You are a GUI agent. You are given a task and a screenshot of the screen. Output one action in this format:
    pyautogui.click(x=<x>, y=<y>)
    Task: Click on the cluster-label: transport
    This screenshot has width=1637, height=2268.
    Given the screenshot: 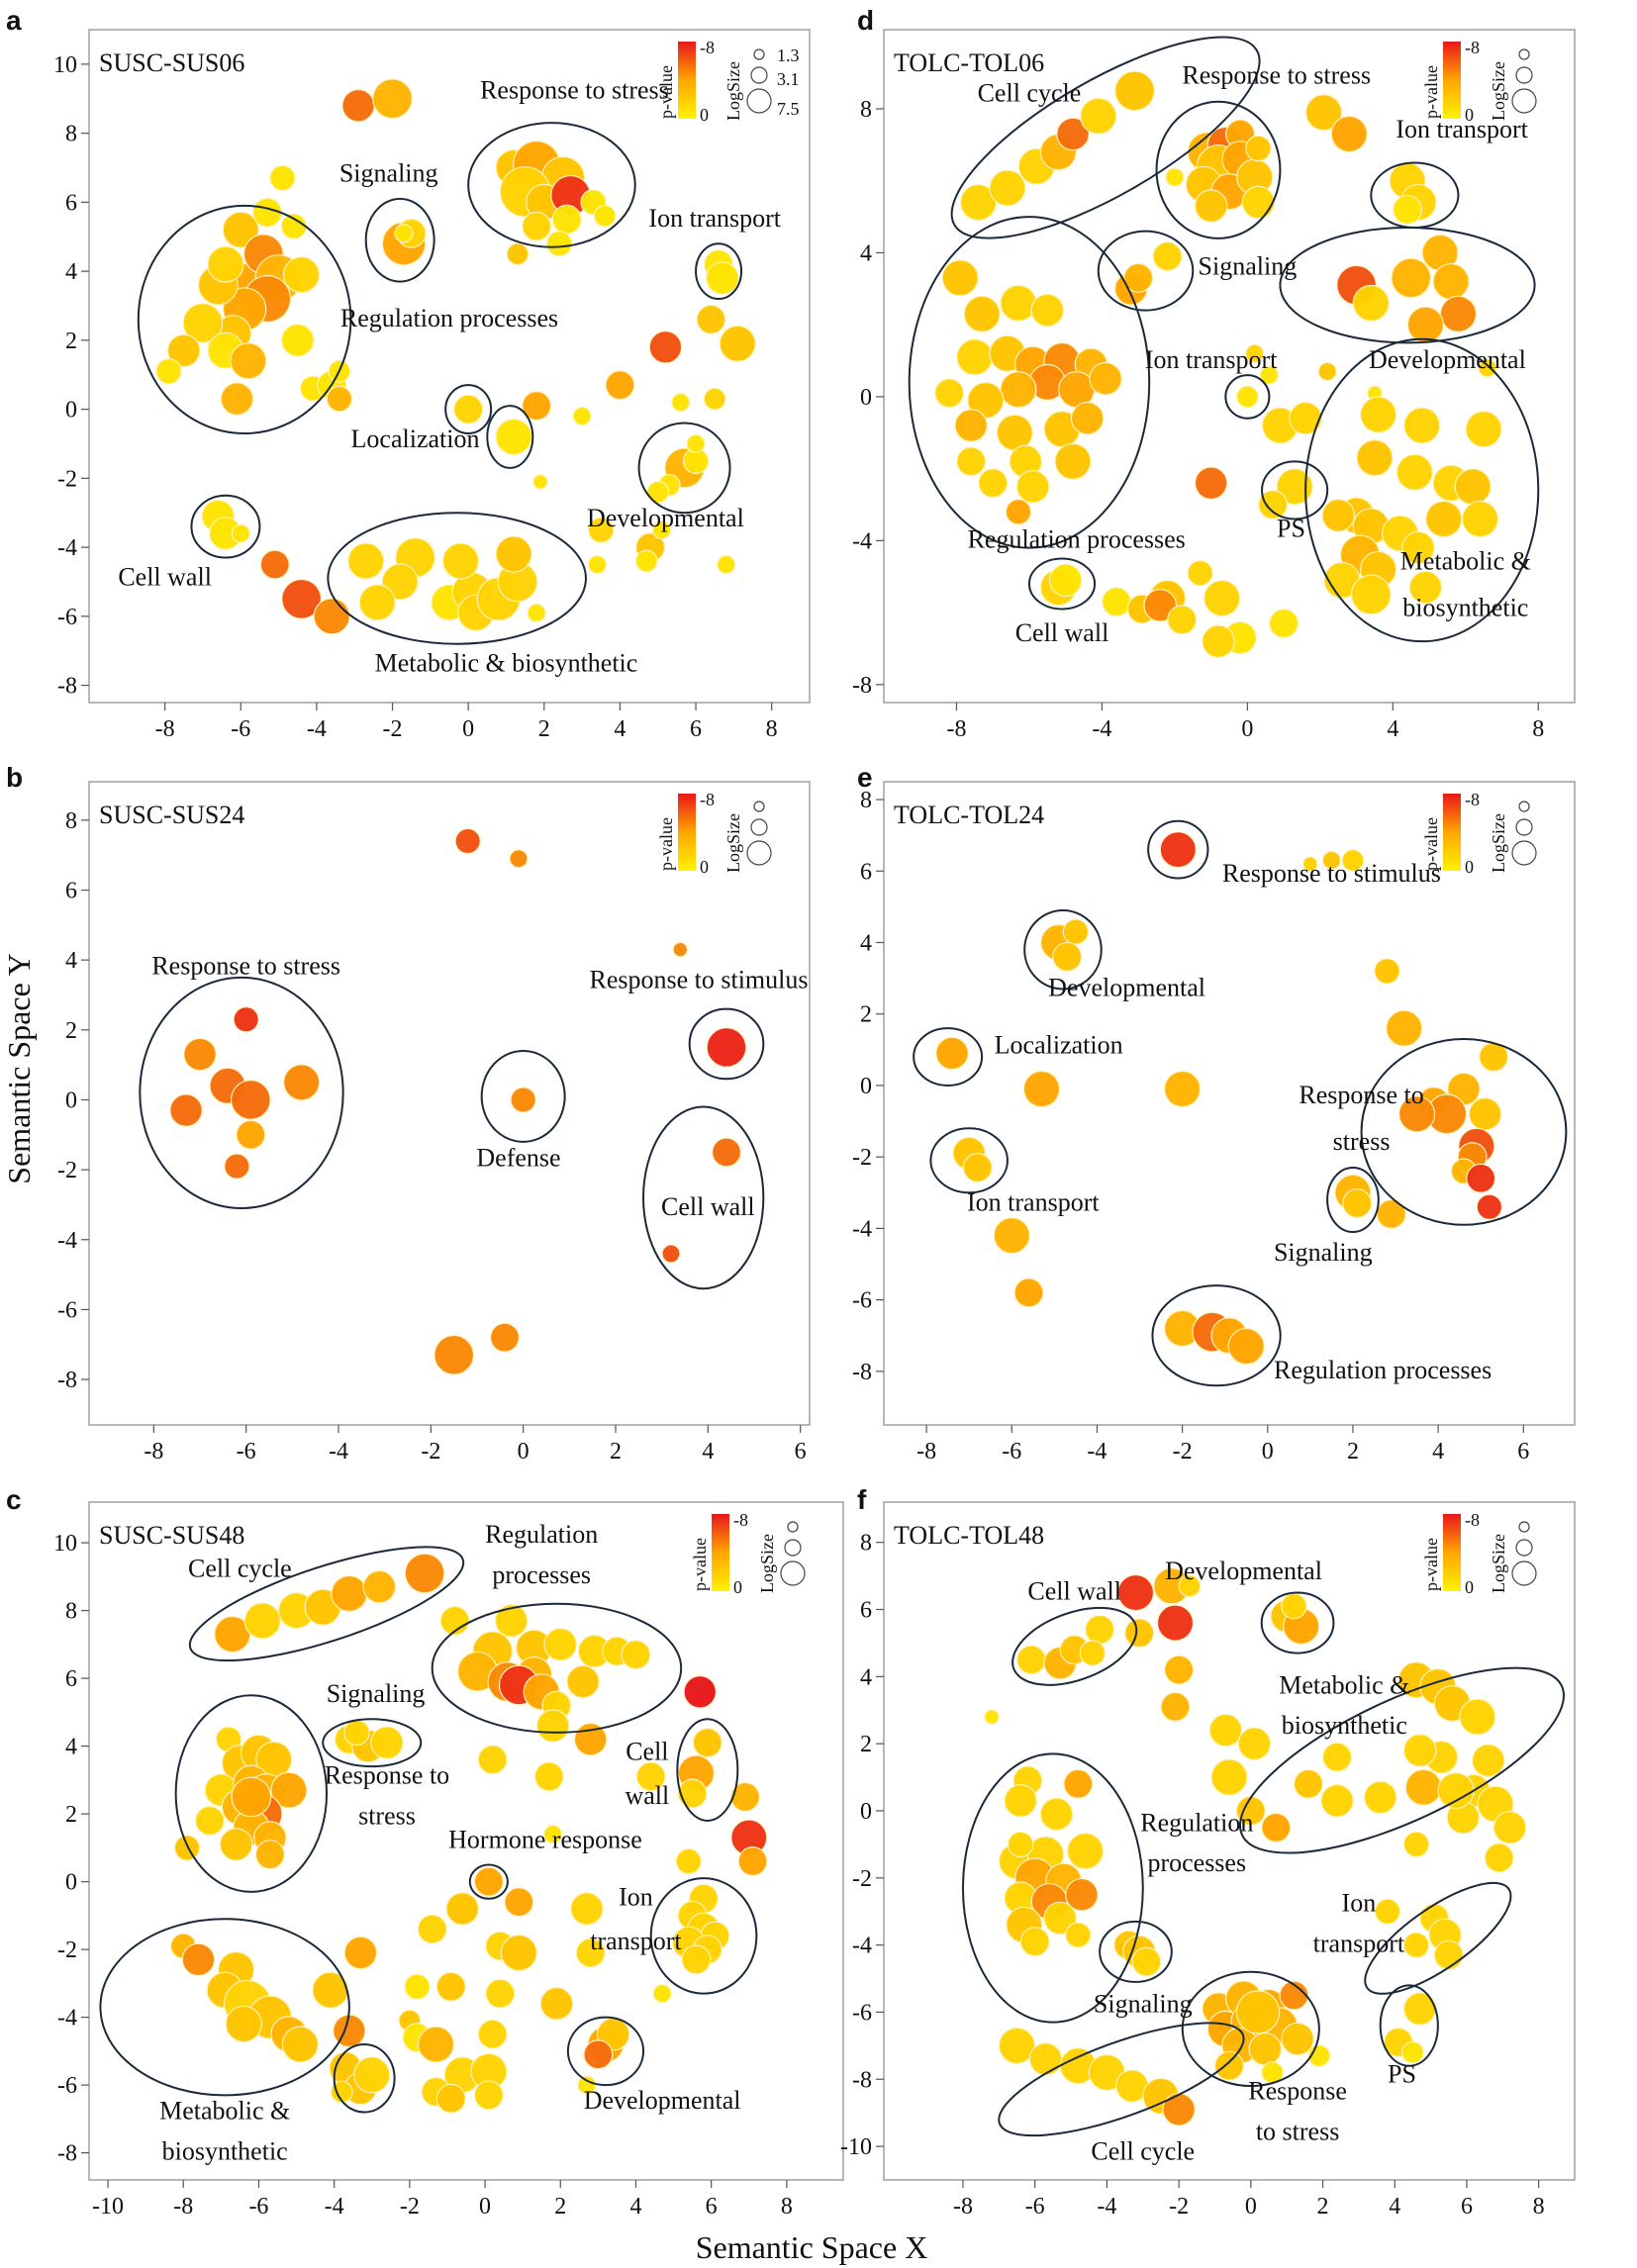 What is the action you would take?
    pyautogui.click(x=1359, y=1943)
    